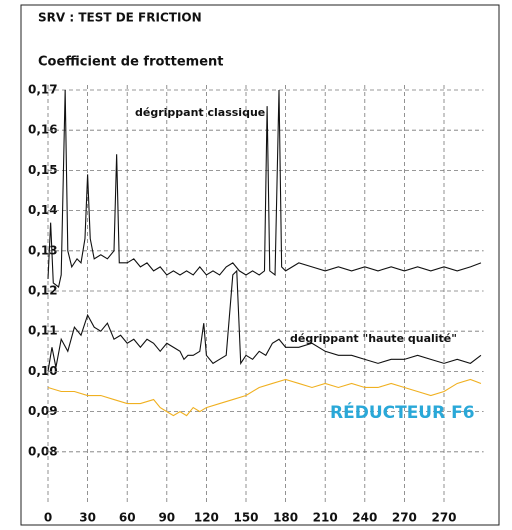 The image size is (512, 530). What do you see at coordinates (43, 130) in the screenshot?
I see `y-tick-label: 0,16` at bounding box center [43, 130].